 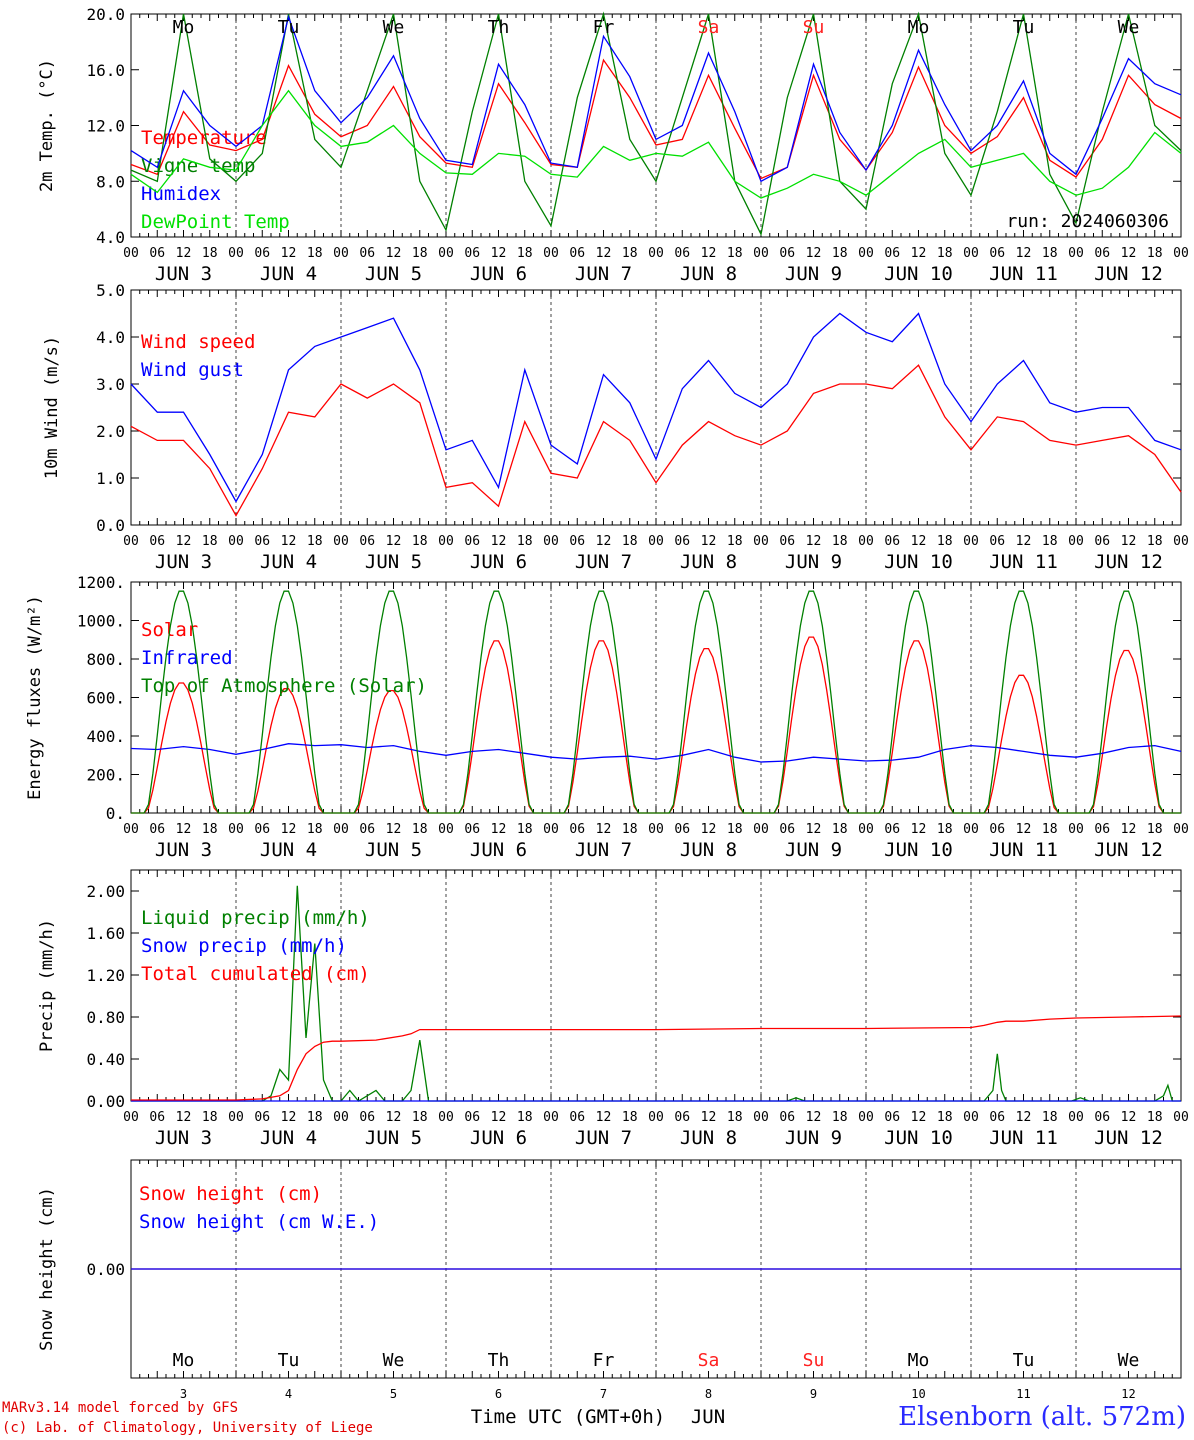 What do you see at coordinates (919, 1360) in the screenshot?
I see `weekday-label-bottom: Mo` at bounding box center [919, 1360].